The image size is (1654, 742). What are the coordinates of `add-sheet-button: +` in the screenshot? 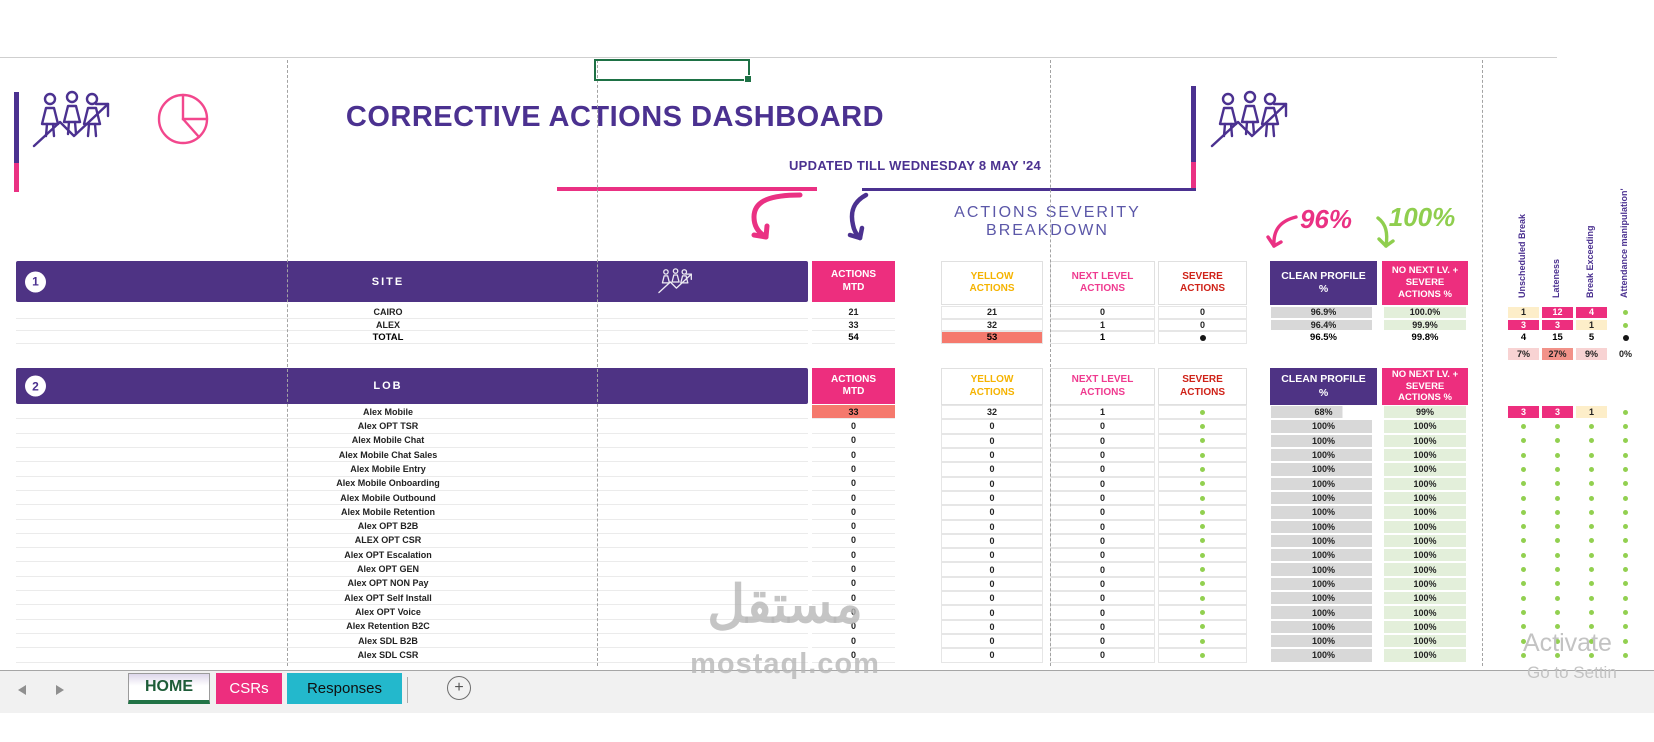 It's located at (459, 688).